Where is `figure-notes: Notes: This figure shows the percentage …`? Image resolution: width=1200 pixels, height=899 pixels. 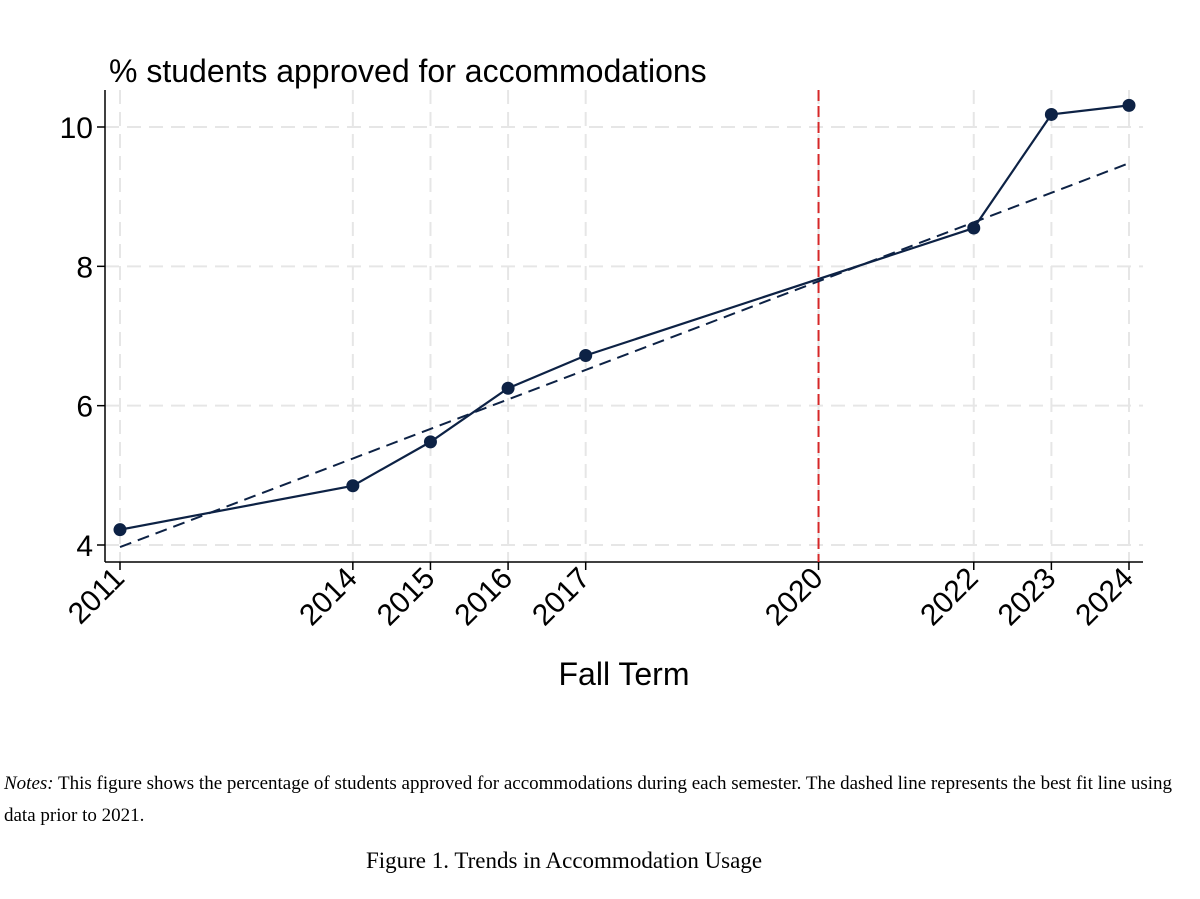 figure-notes: Notes: This figure shows the percentage … is located at coordinates (599, 800).